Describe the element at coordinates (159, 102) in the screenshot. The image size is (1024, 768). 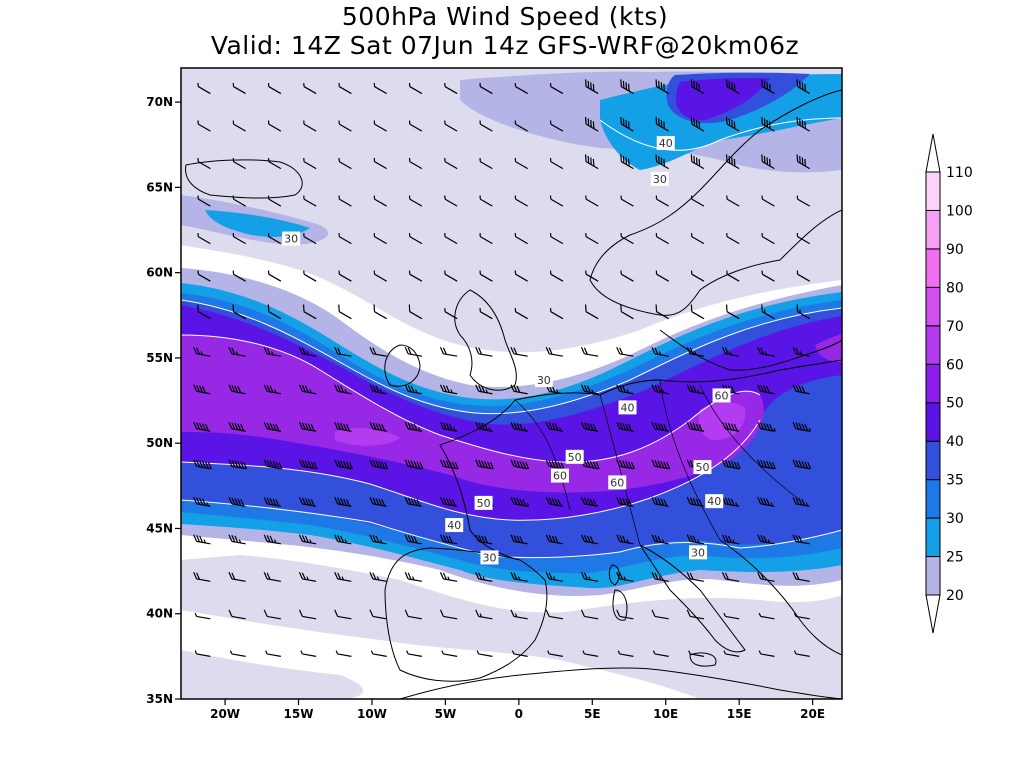
I see `lat-tick-label: 70N` at that location.